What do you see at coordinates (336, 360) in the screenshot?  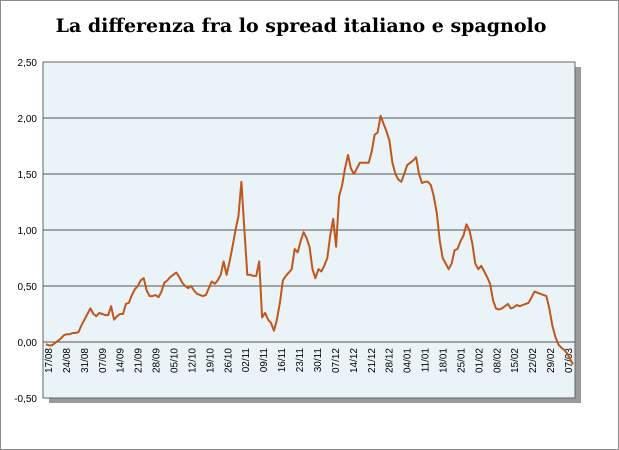 I see `x-tick-label: 07/12` at bounding box center [336, 360].